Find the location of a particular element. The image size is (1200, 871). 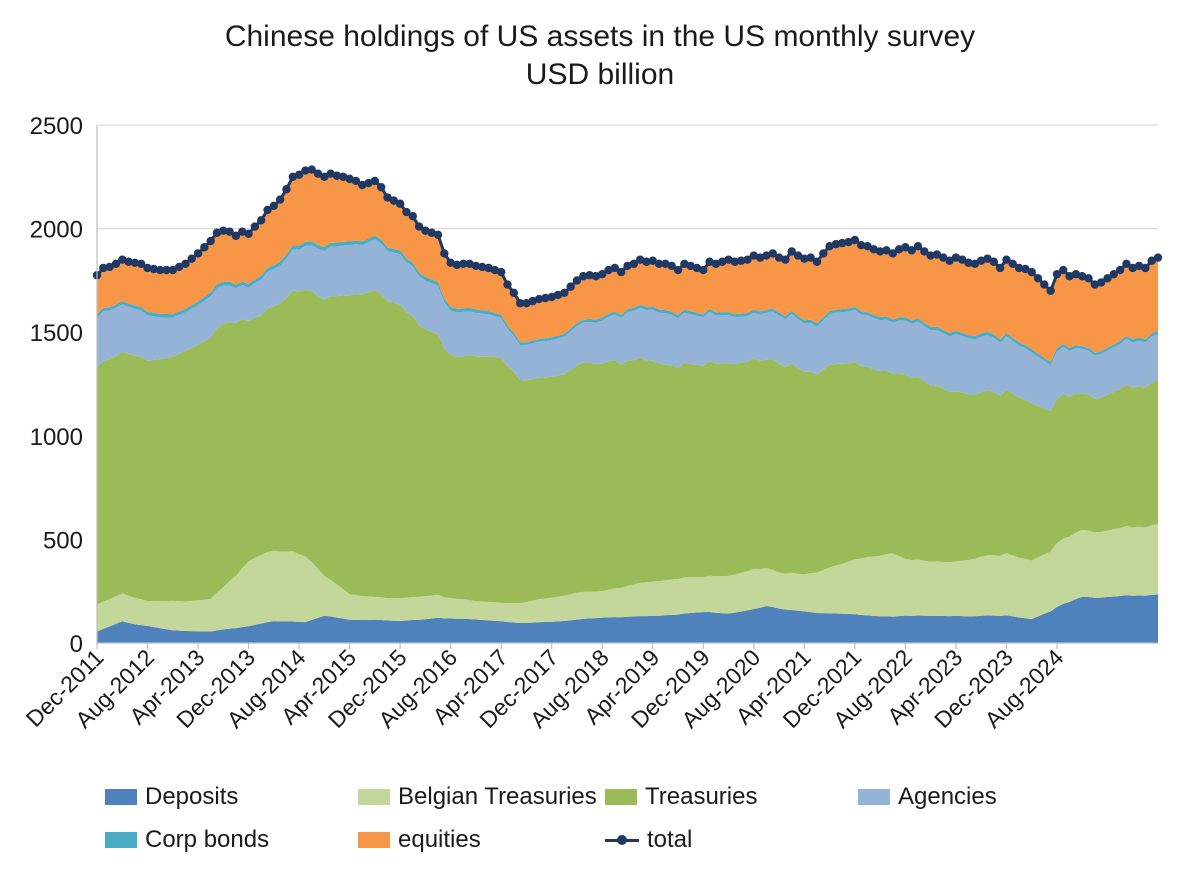

y-tick-label: 2500 is located at coordinates (56, 126).